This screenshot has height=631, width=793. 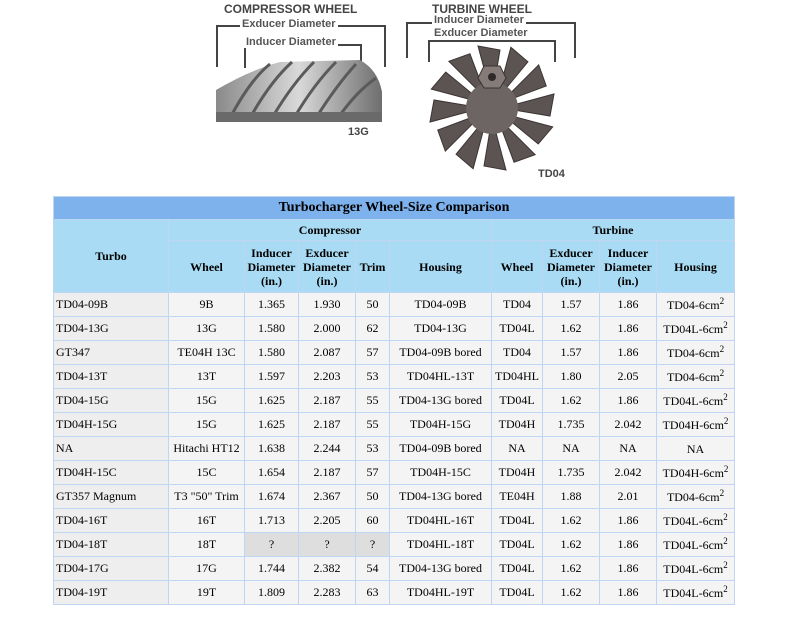 What do you see at coordinates (206, 304) in the screenshot?
I see `compressor-wheel-cell: 9B` at bounding box center [206, 304].